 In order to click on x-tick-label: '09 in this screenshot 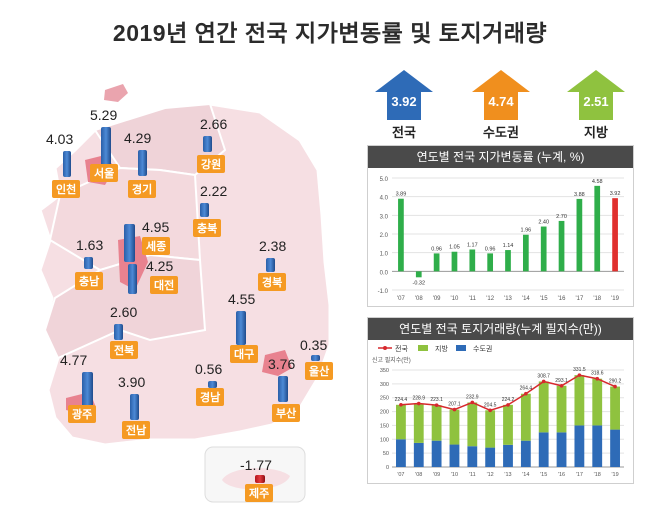, I will do `click(436, 475)`.